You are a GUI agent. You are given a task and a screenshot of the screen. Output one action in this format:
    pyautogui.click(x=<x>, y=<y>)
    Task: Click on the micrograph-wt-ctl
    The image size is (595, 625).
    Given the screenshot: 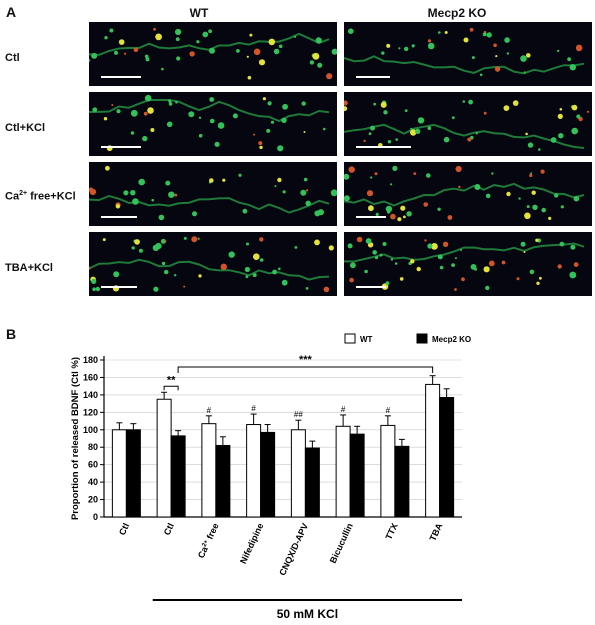 What is the action you would take?
    pyautogui.click(x=213, y=54)
    